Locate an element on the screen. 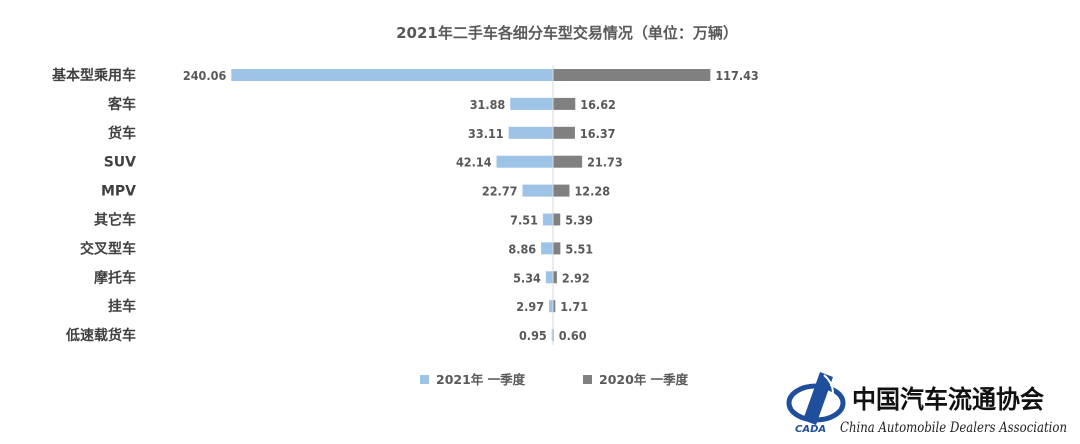 The width and height of the screenshot is (1080, 444). chart-title: 2021年二手车各细分车型交易情况（单位：万辆） is located at coordinates (567, 33).